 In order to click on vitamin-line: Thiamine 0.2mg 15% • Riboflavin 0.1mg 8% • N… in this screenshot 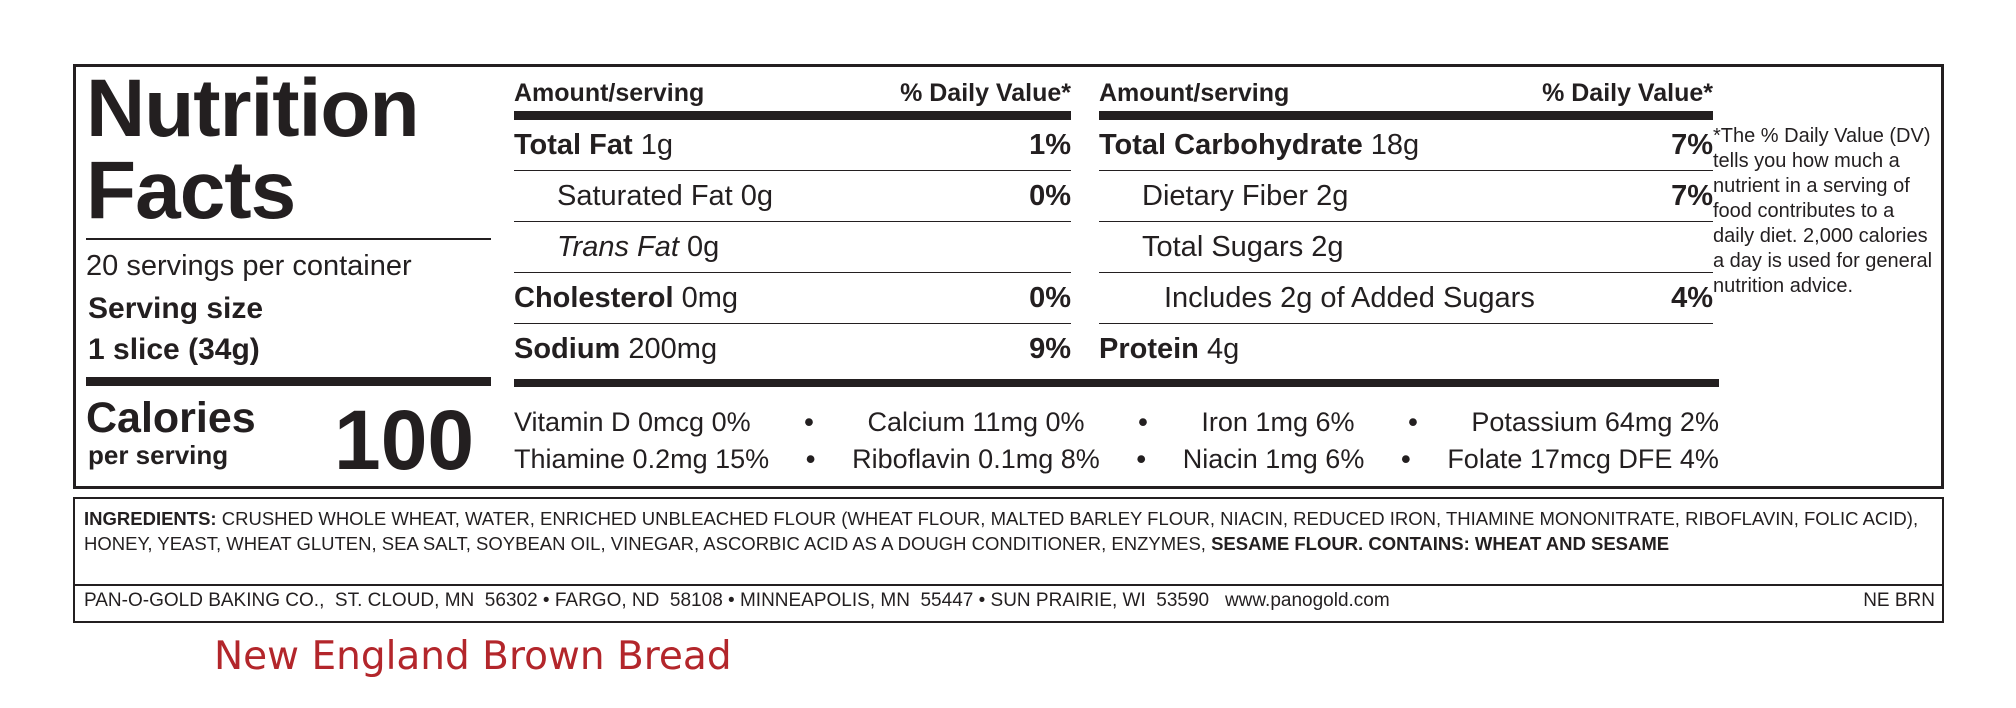, I will do `click(1116, 459)`.